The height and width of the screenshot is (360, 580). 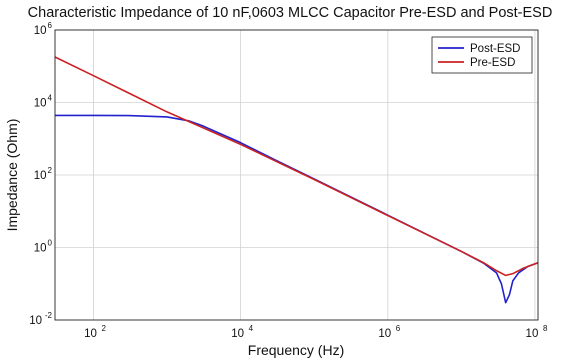 What do you see at coordinates (50, 243) in the screenshot?
I see `y-tick-exponent: 0` at bounding box center [50, 243].